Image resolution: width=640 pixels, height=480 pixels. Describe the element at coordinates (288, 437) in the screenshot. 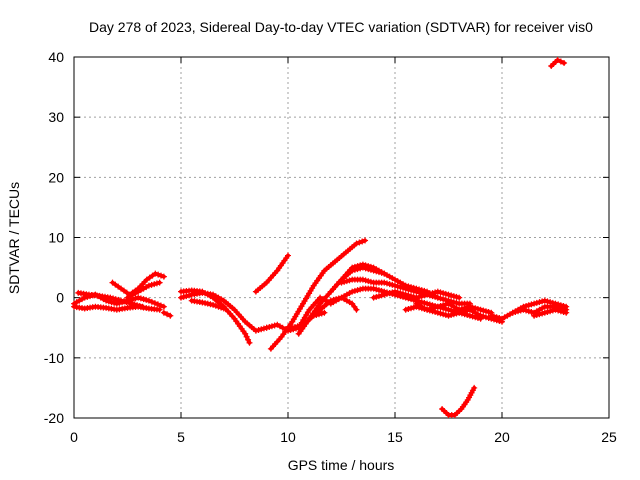

I see `x-tick-label: 10` at that location.